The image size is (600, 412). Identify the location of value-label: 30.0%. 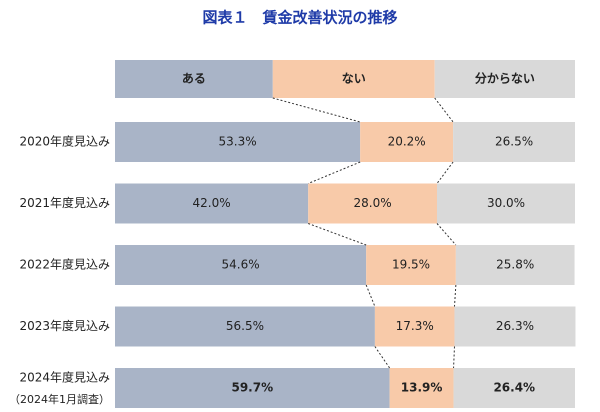
(506, 203).